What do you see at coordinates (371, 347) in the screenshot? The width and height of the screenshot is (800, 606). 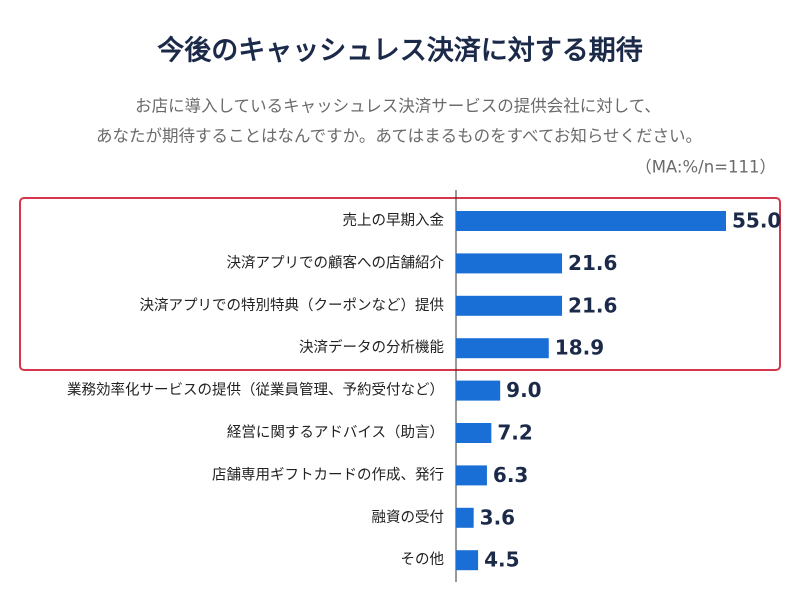 I see `category-label: 決済データの分析機能` at bounding box center [371, 347].